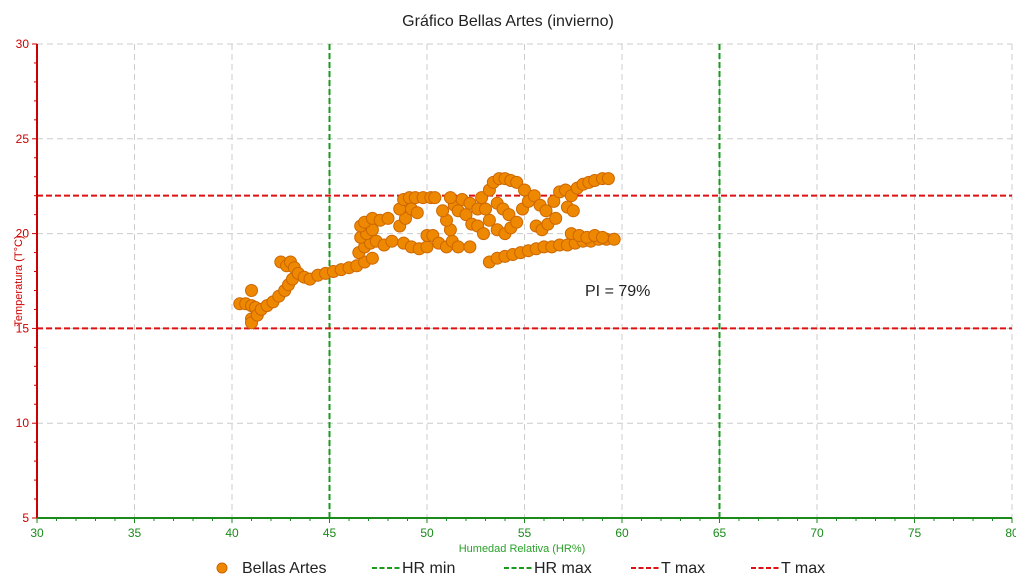  I want to click on x-tick-label: 60, so click(622, 533).